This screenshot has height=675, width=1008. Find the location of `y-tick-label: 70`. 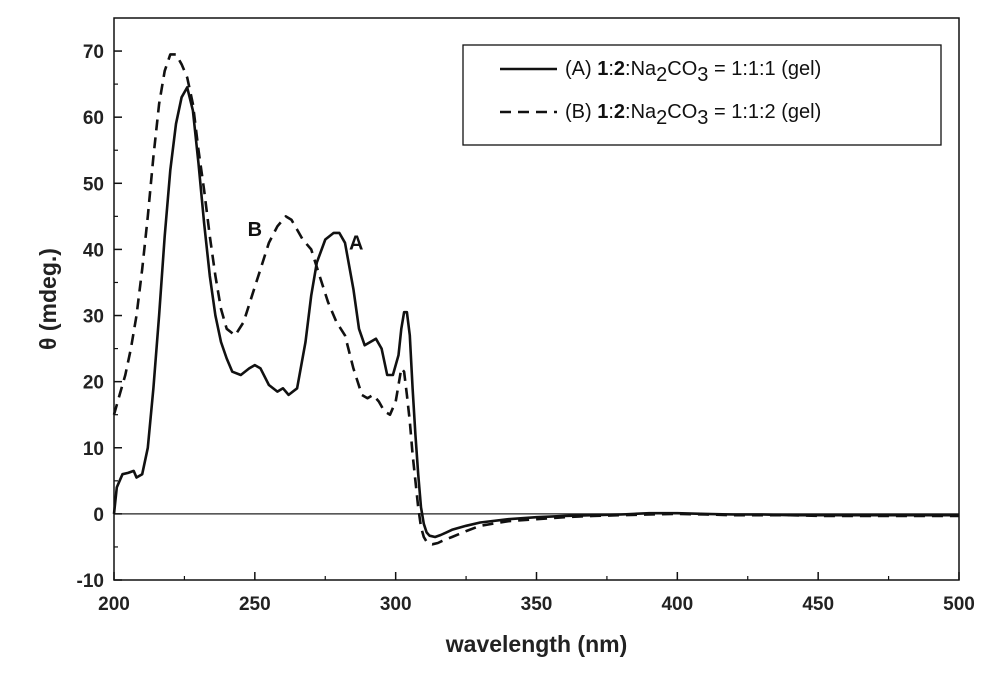

y-tick-label: 70 is located at coordinates (93, 52).